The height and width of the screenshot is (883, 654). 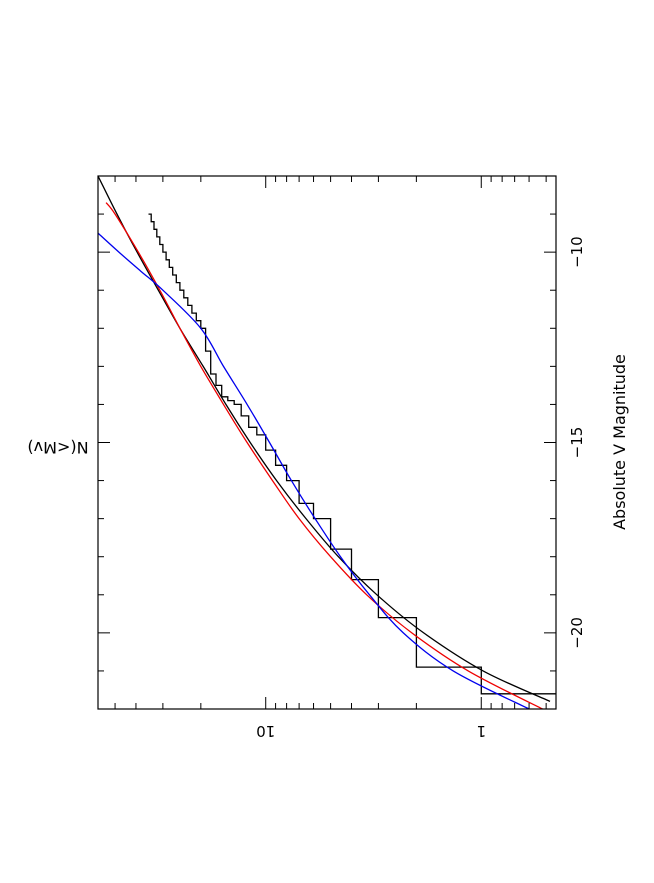 What do you see at coordinates (482, 731) in the screenshot?
I see `y-tick-label: 1` at bounding box center [482, 731].